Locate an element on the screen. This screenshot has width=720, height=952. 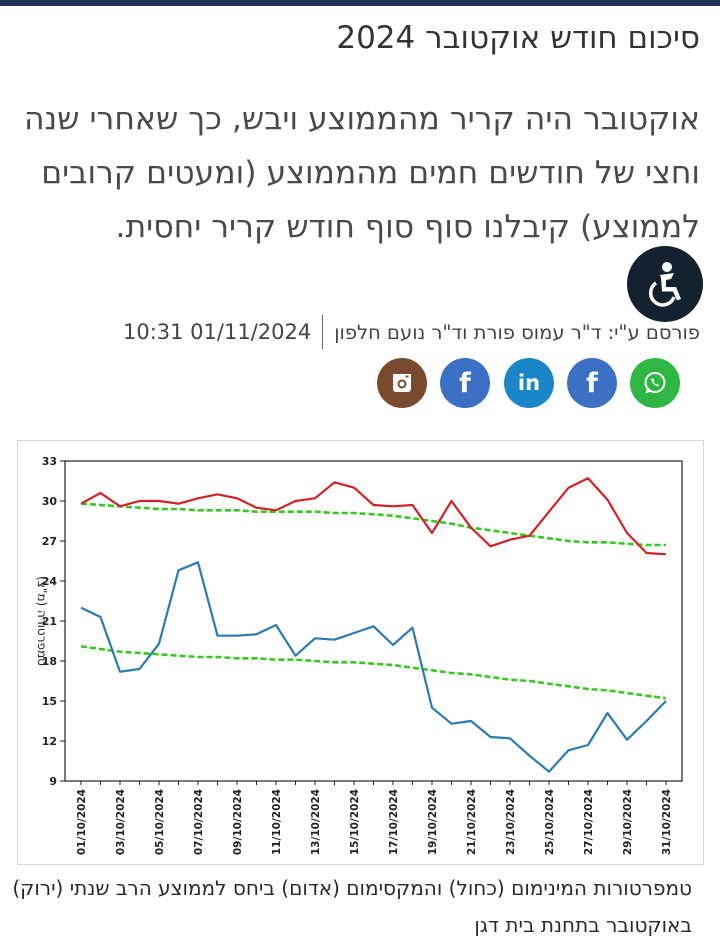
top-bar is located at coordinates (360, 3).